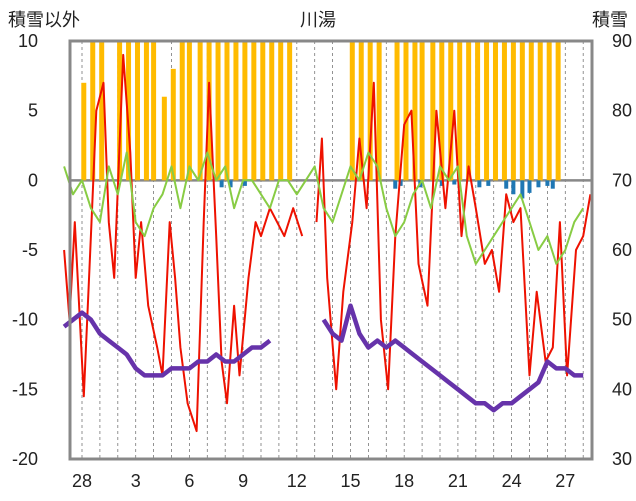 This screenshot has height=501, width=636. What do you see at coordinates (622, 180) in the screenshot?
I see `y-tick-right: 70` at bounding box center [622, 180].